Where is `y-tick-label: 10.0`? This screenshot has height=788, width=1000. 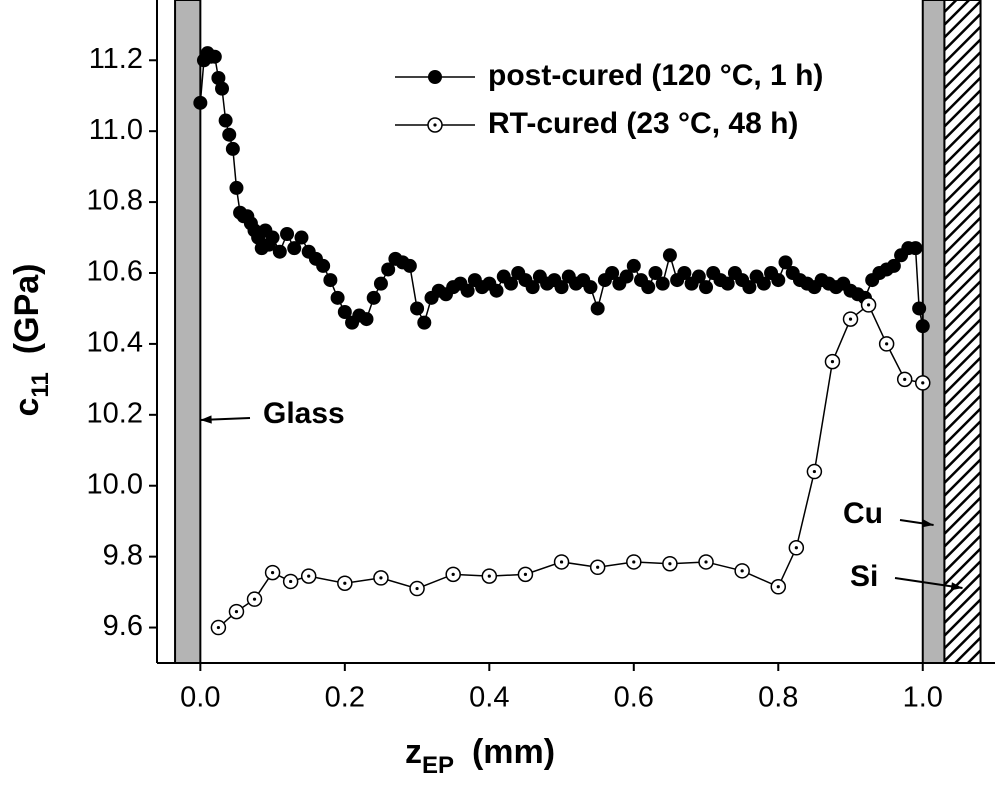
y-tick-label: 10.0 is located at coordinates (115, 484).